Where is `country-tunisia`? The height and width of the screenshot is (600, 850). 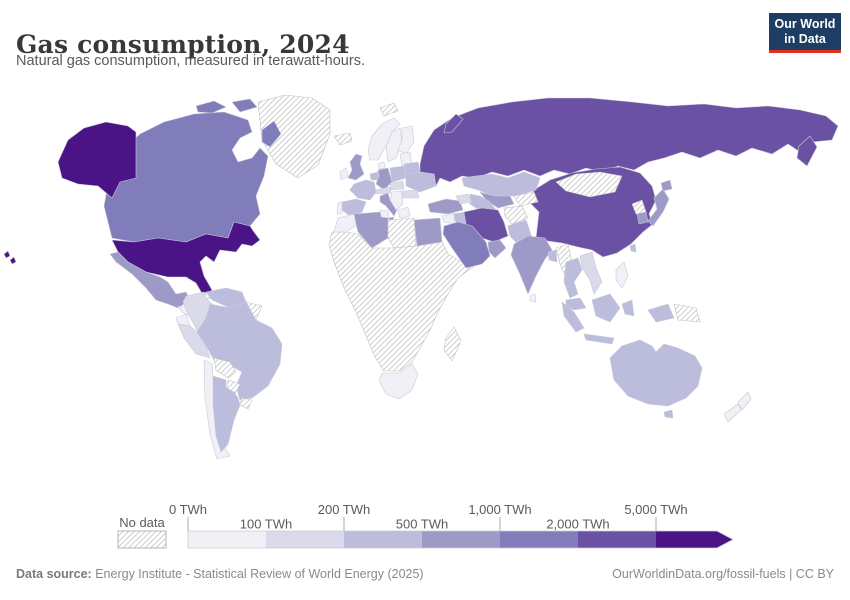
country-tunisia is located at coordinates (384, 214).